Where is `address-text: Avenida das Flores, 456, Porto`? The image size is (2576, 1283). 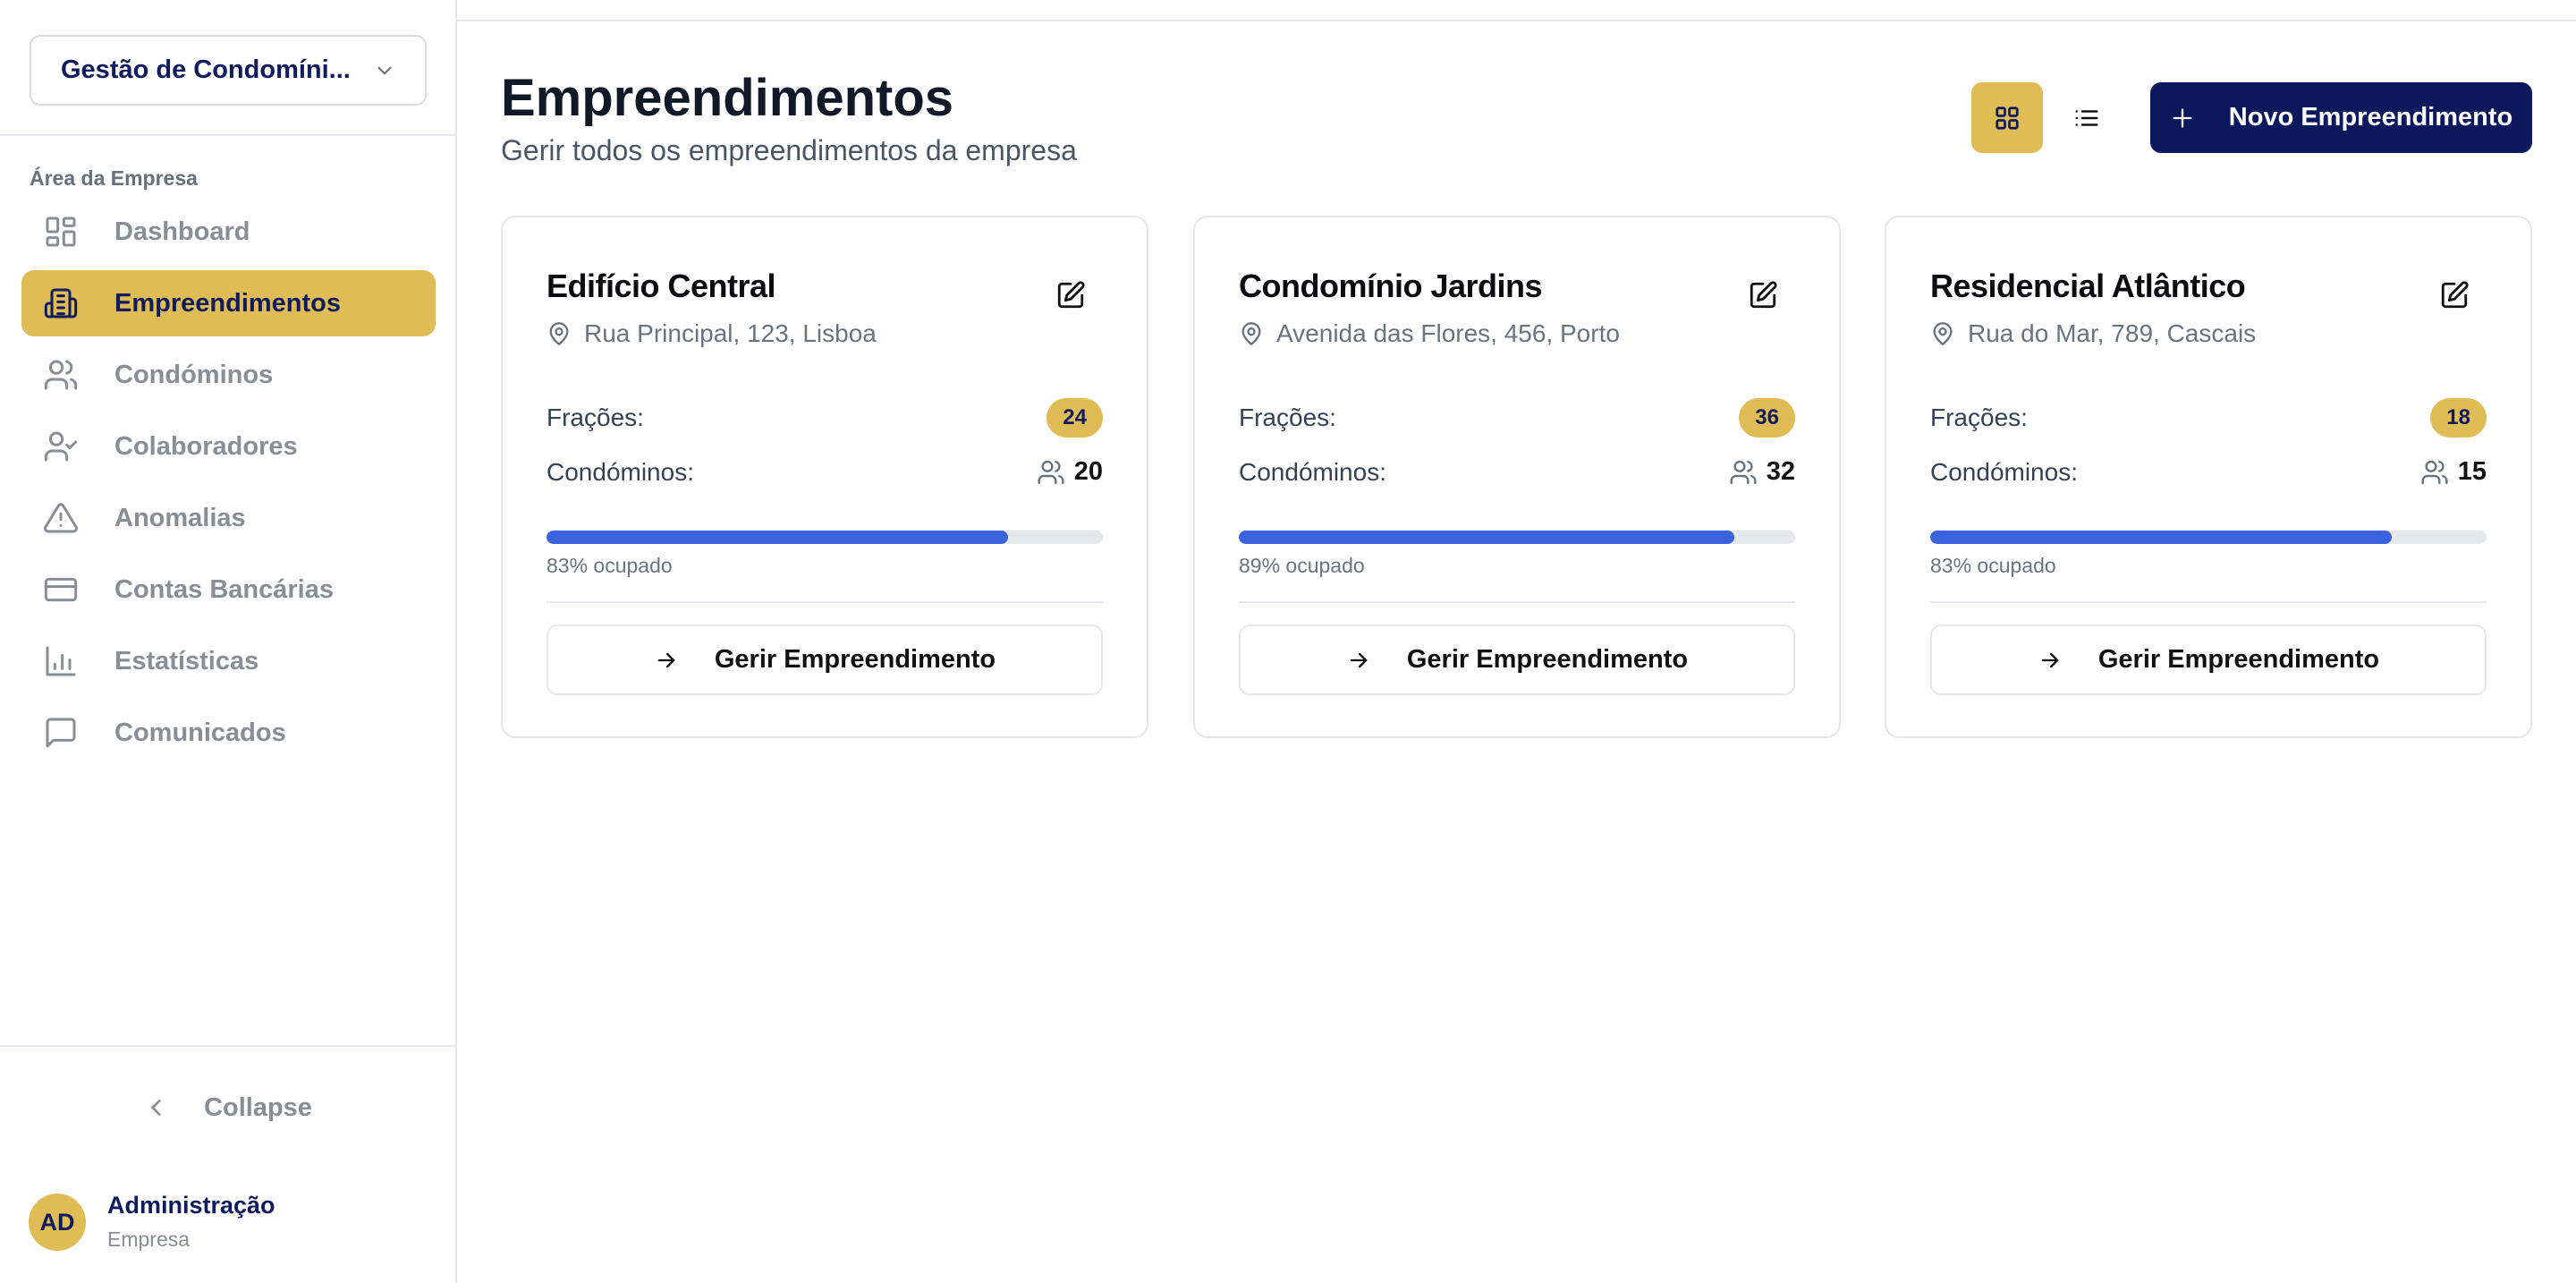 address-text: Avenida das Flores, 456, Porto is located at coordinates (1448, 333).